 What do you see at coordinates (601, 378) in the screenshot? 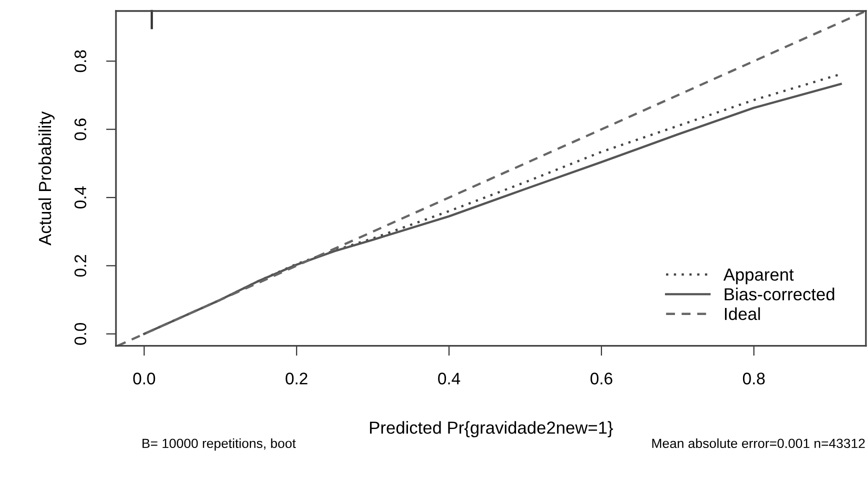
I see `x-tick-label: 0.6` at bounding box center [601, 378].